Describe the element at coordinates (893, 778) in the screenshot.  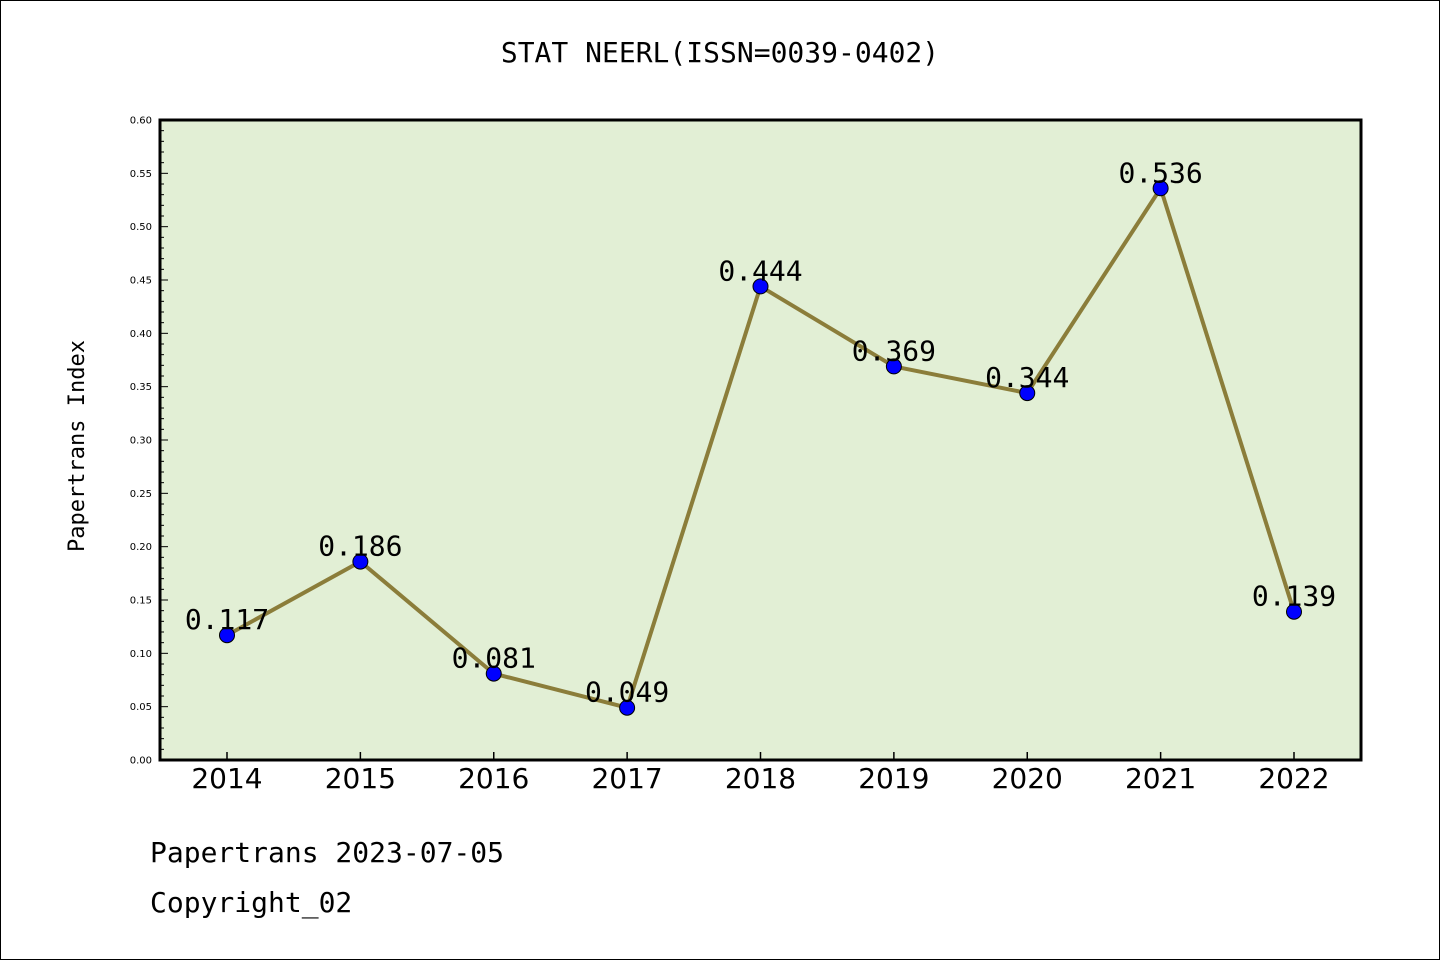
I see `x-tick-label: 2019` at that location.